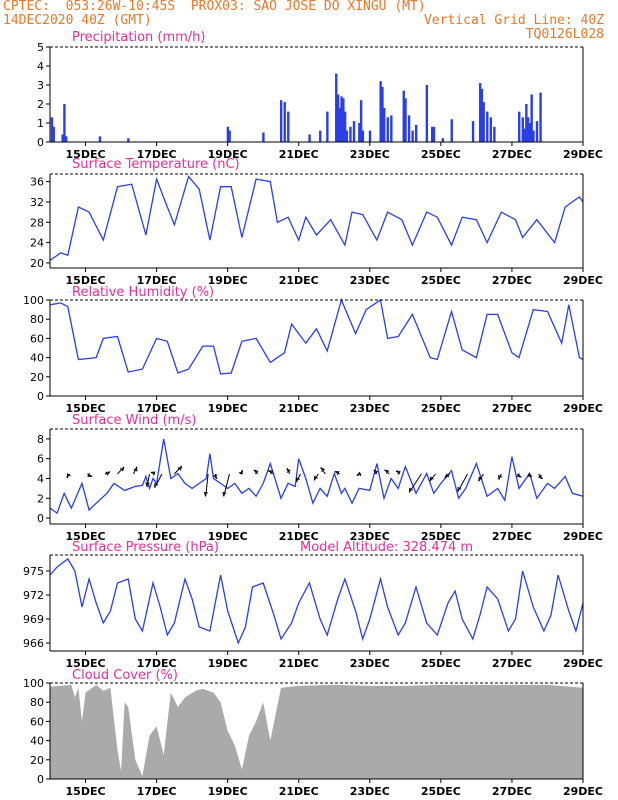 The height and width of the screenshot is (800, 618). I want to click on precip-x-tick-label: 23DEC, so click(370, 154).